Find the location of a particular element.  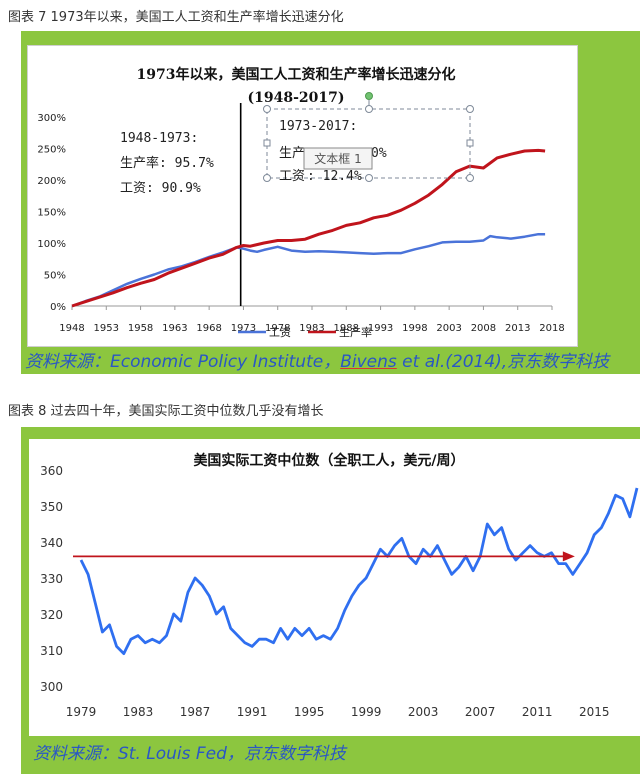

figure8-caption: 图表 8 过去四十年，美国实际工资中位数几乎没有增长 is located at coordinates (166, 411).